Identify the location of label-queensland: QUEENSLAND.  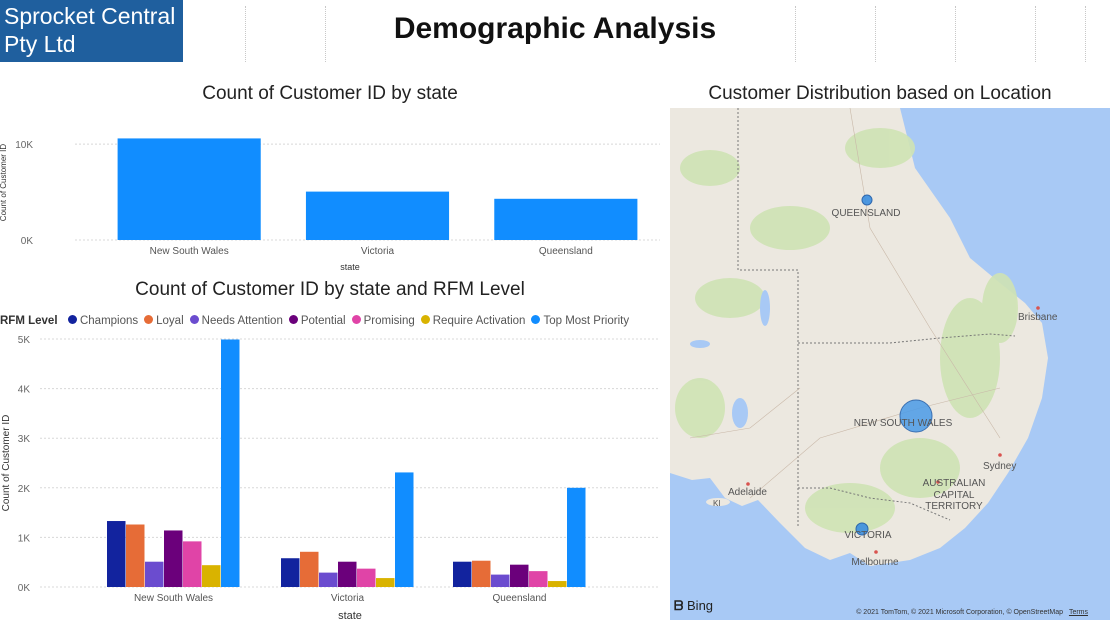
(866, 213).